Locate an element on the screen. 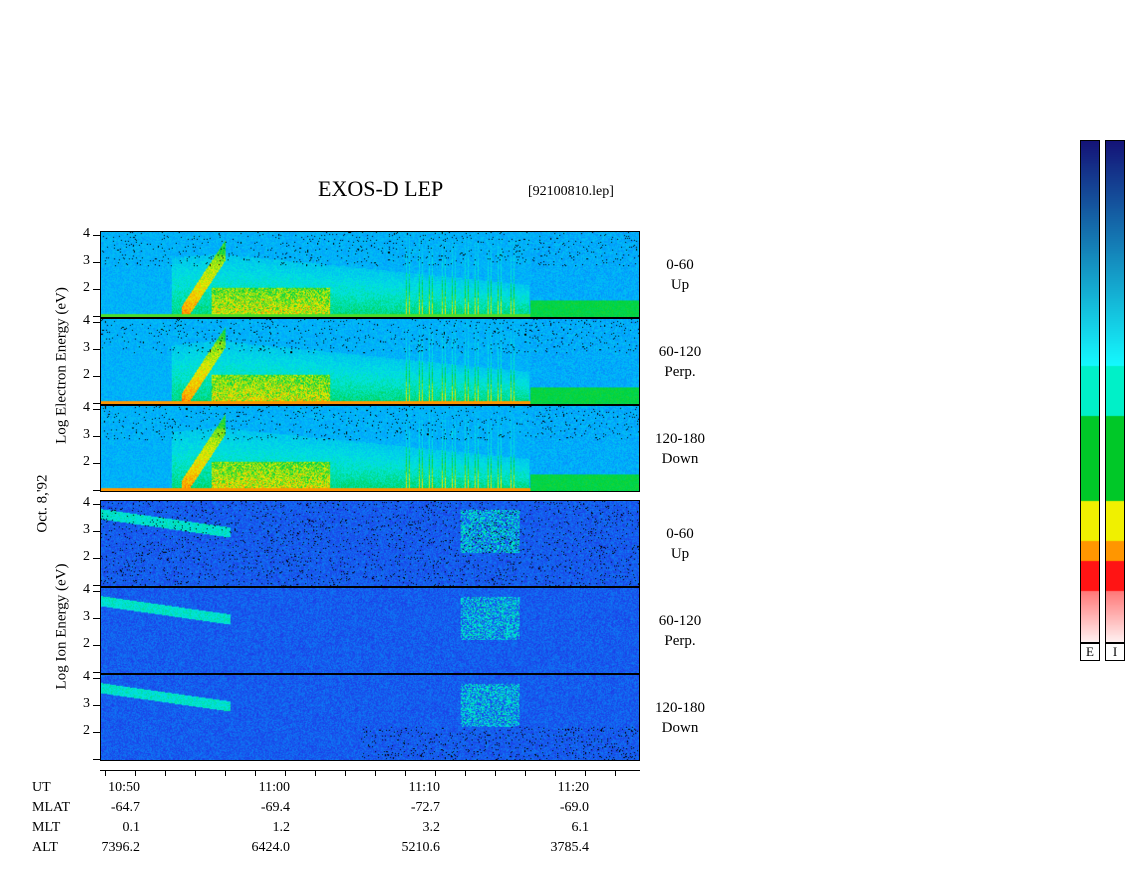 The image size is (1130, 875). ephemeris-value: -72.7 is located at coordinates (425, 807).